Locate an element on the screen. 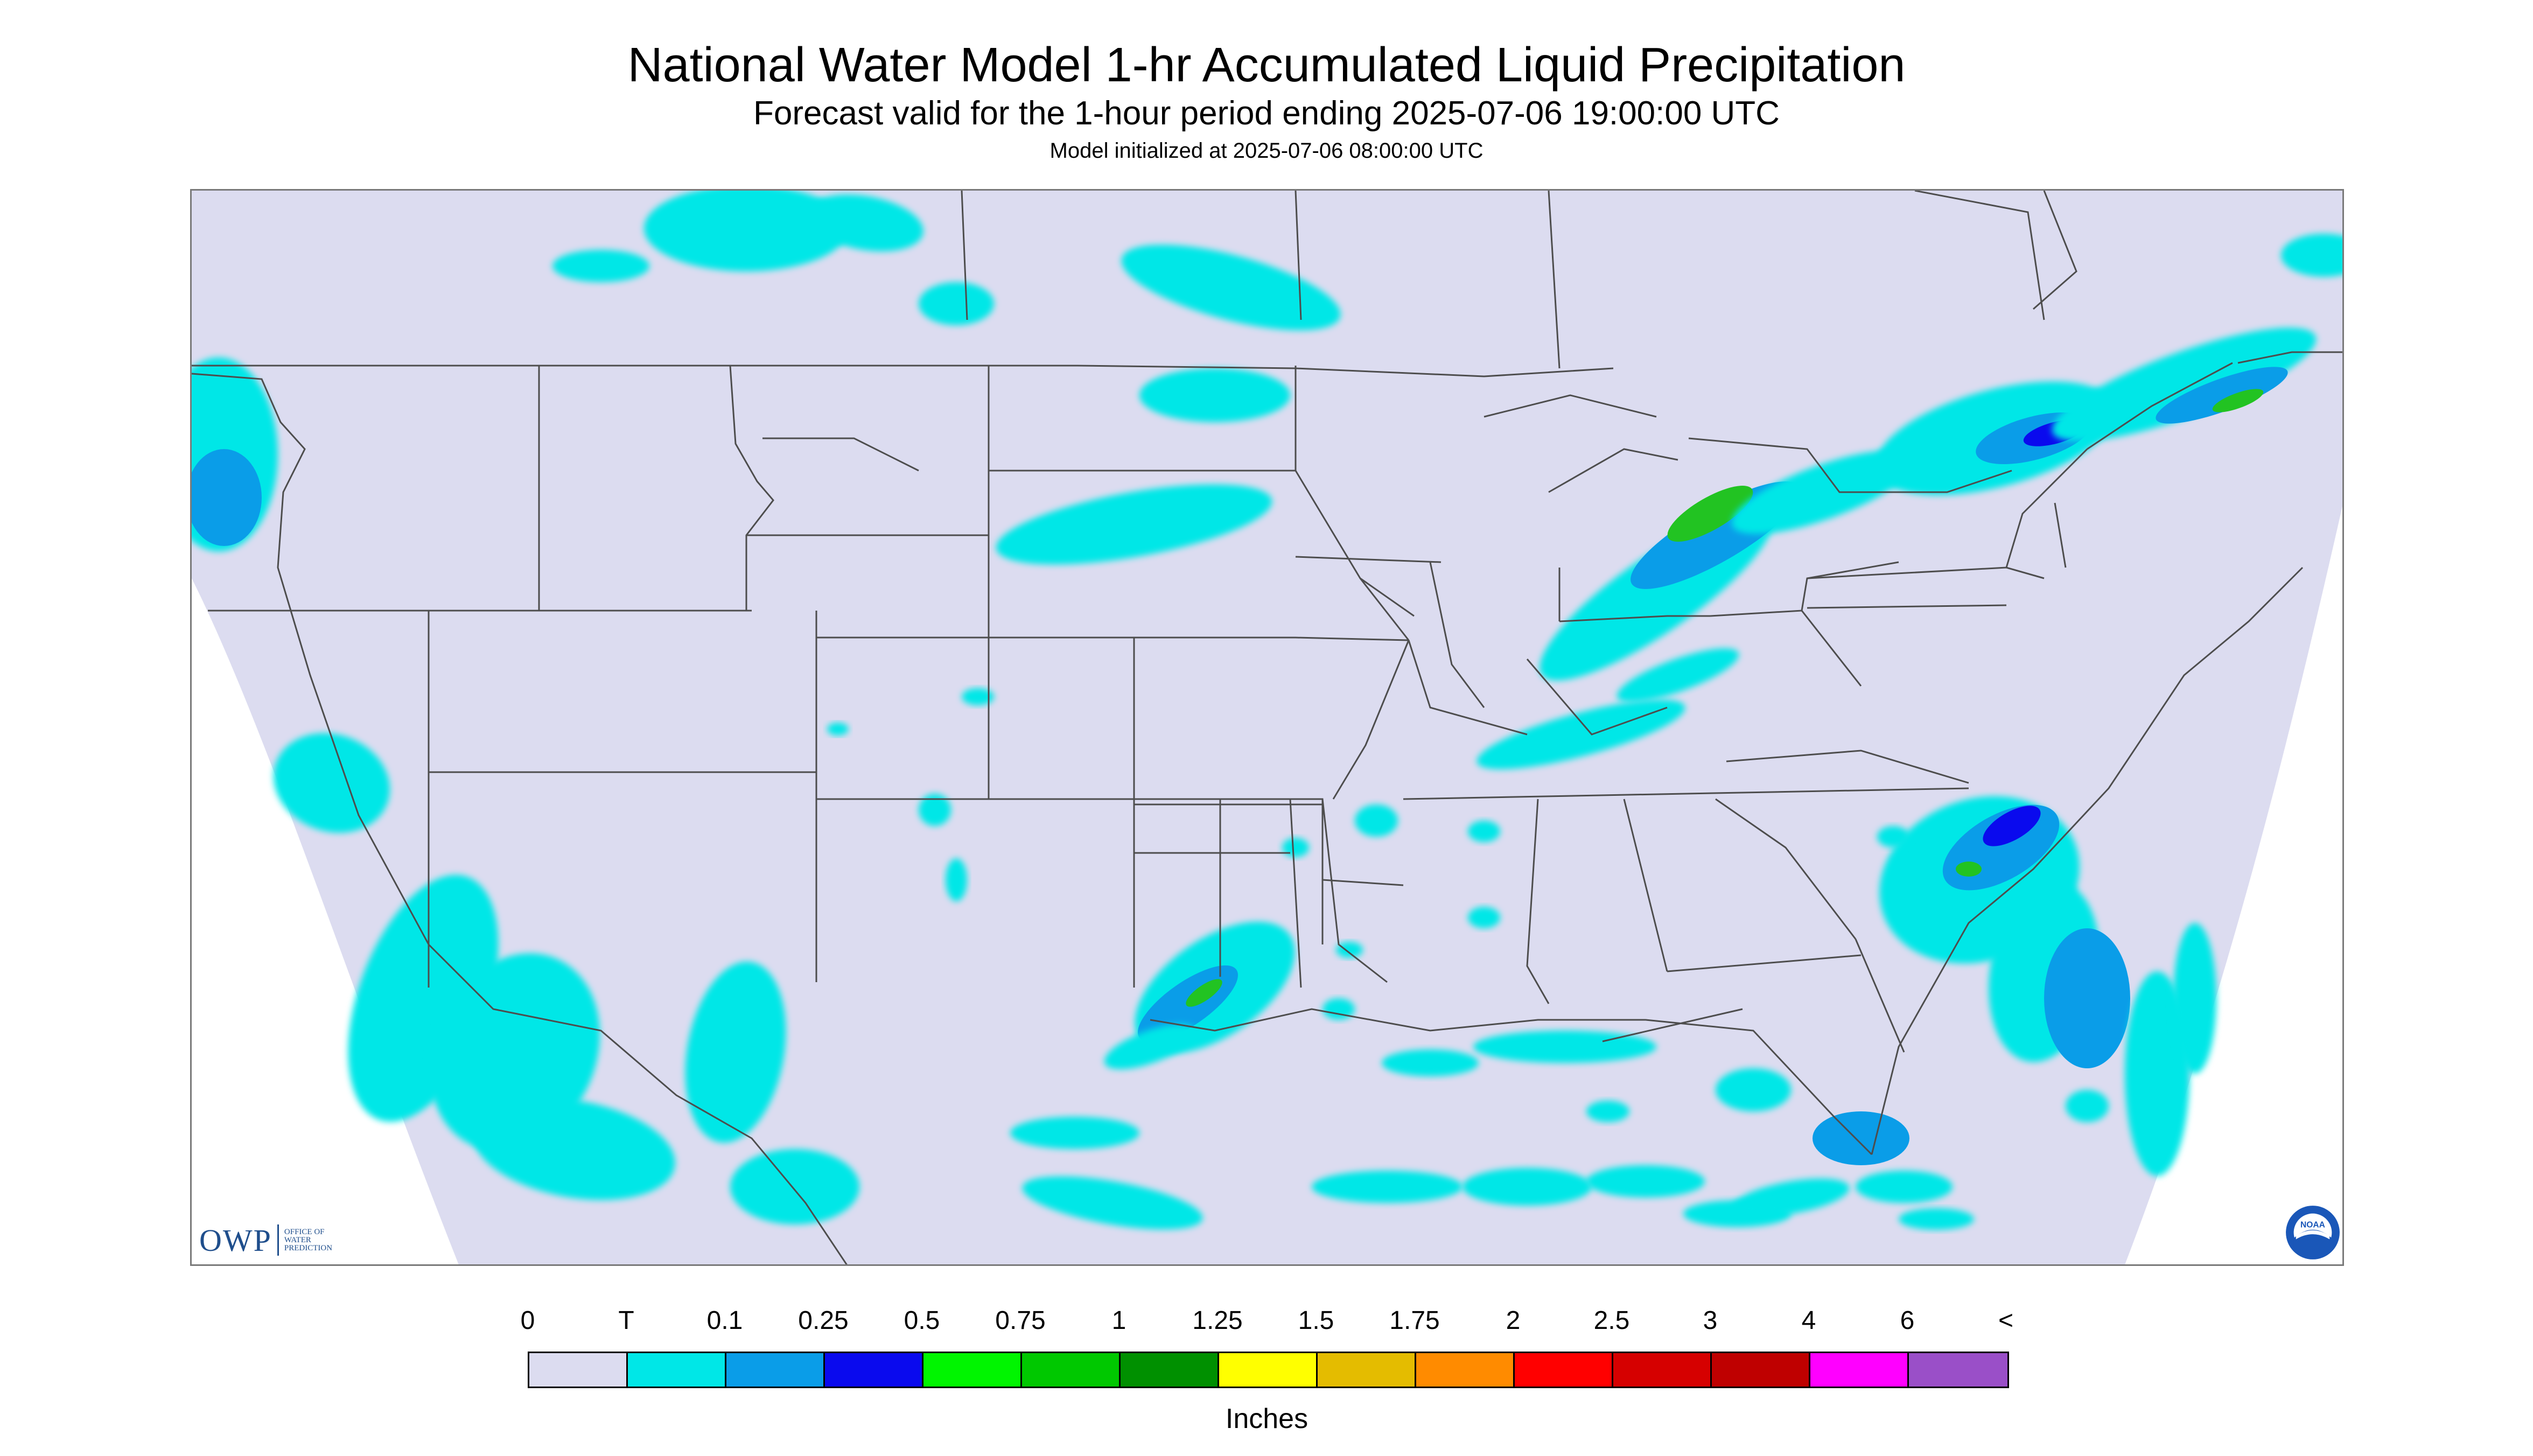  owp-logo-divider is located at coordinates (278, 1240).